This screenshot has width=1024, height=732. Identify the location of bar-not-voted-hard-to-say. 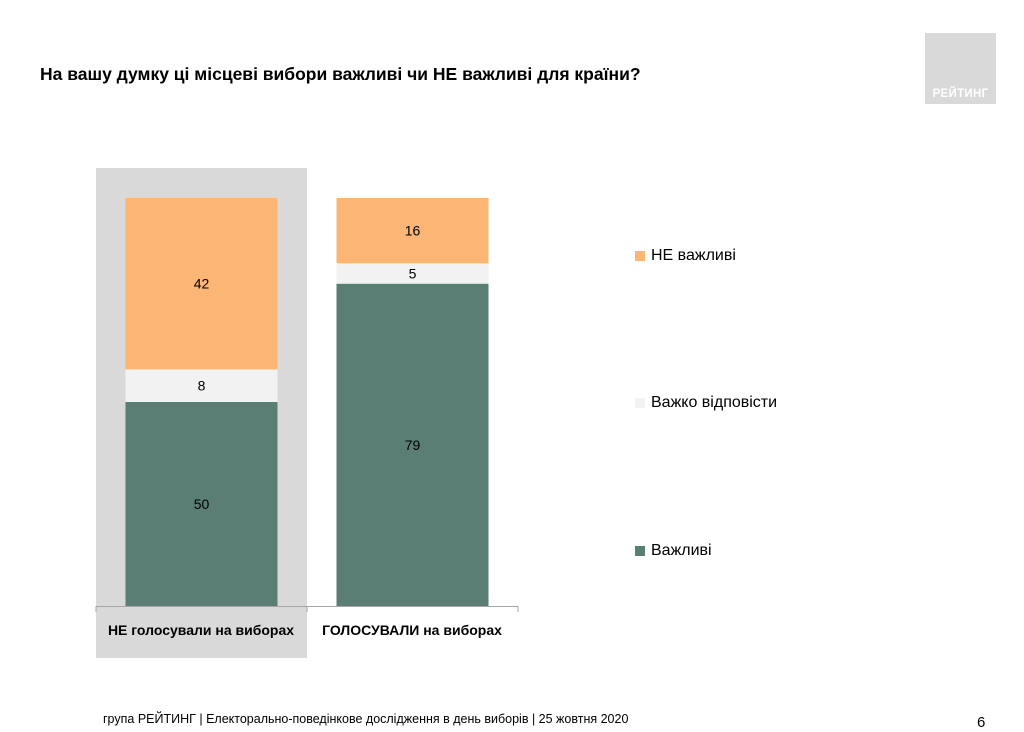
(201, 385).